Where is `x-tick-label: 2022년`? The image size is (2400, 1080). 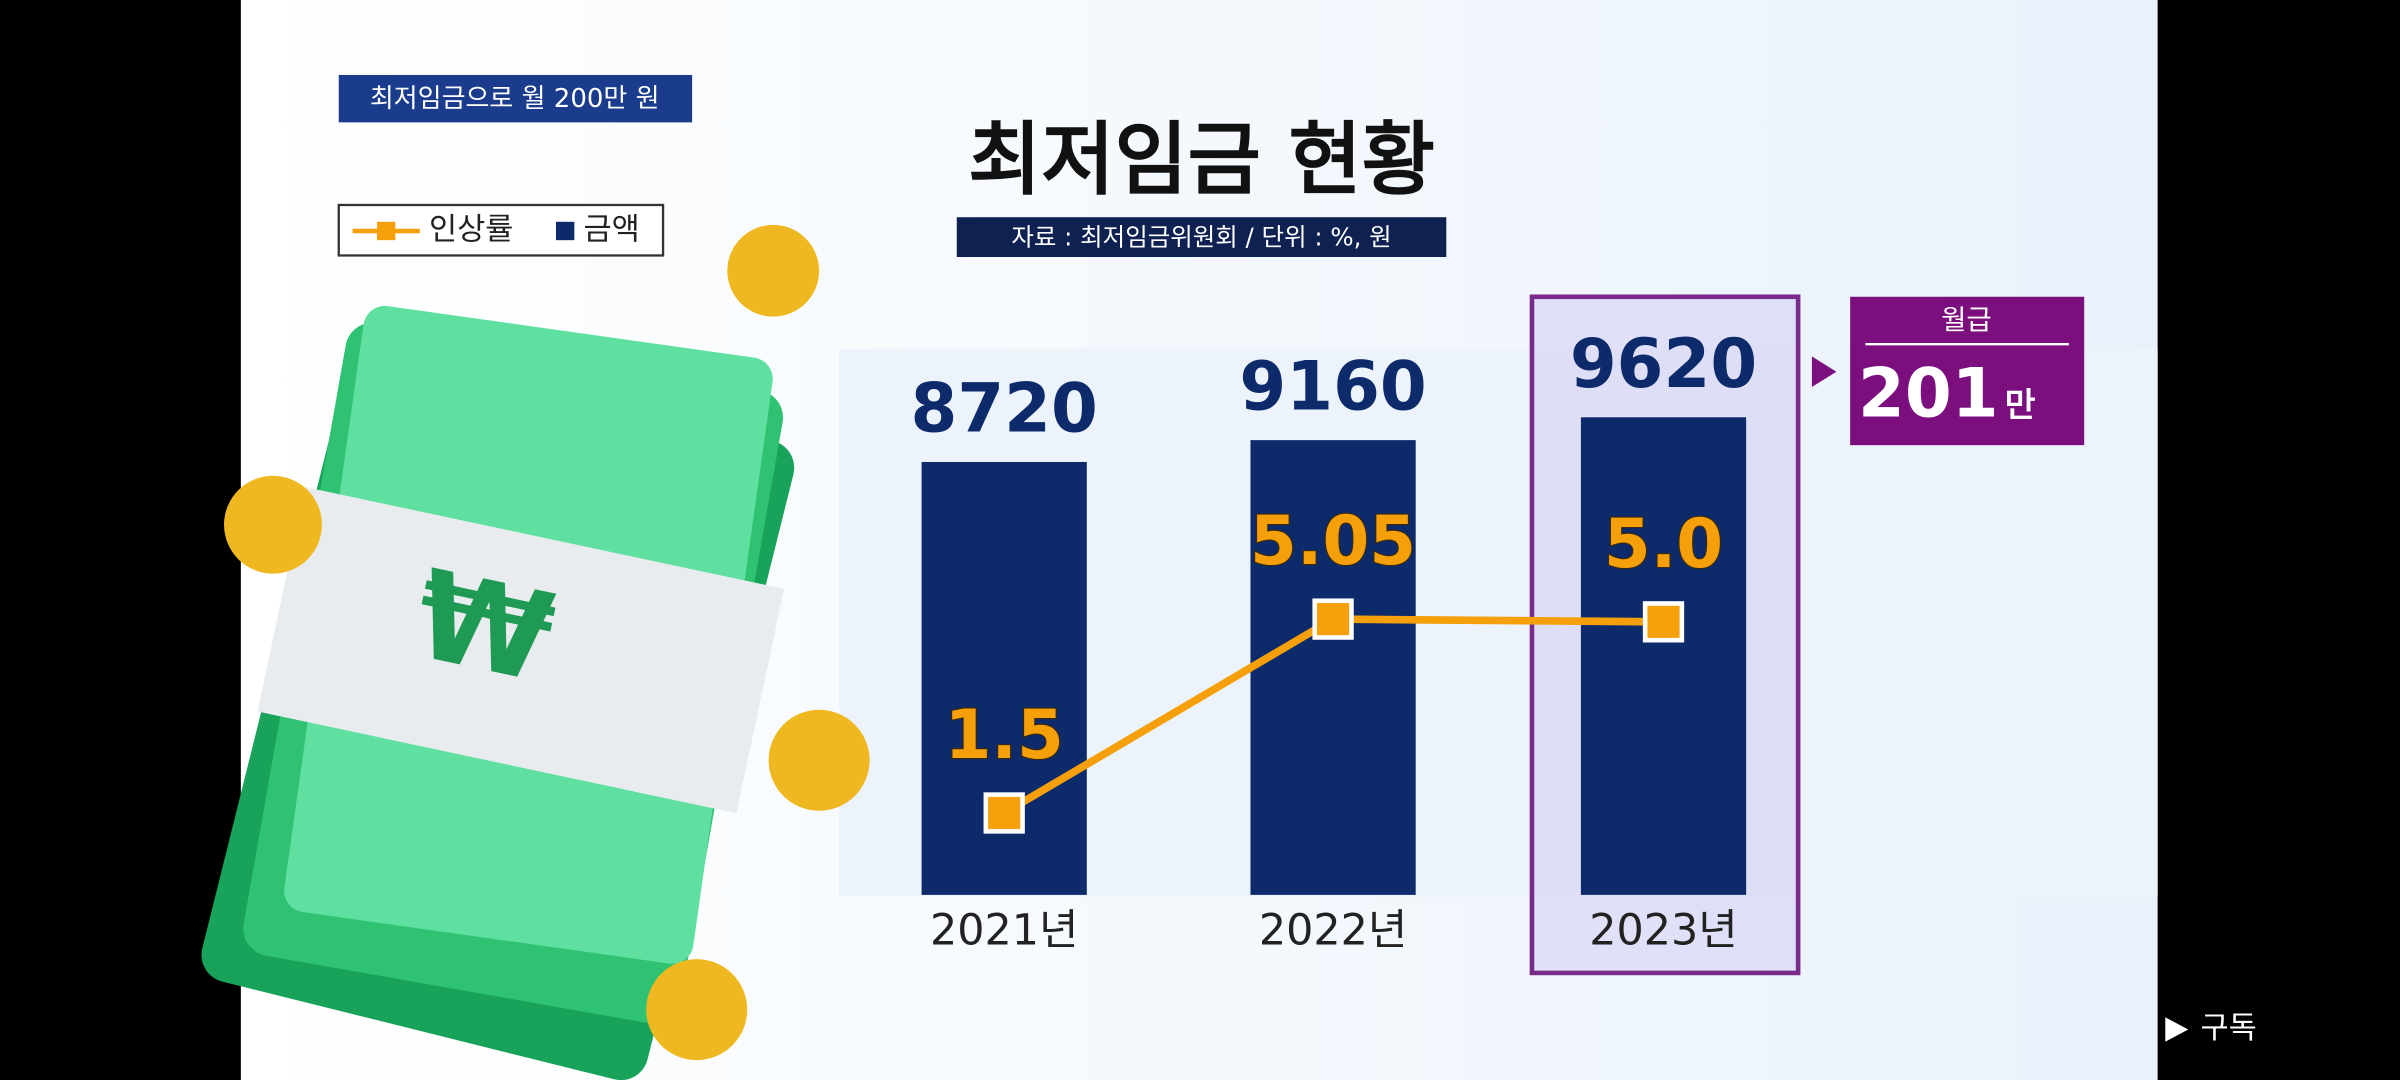
x-tick-label: 2022년 is located at coordinates (1333, 931).